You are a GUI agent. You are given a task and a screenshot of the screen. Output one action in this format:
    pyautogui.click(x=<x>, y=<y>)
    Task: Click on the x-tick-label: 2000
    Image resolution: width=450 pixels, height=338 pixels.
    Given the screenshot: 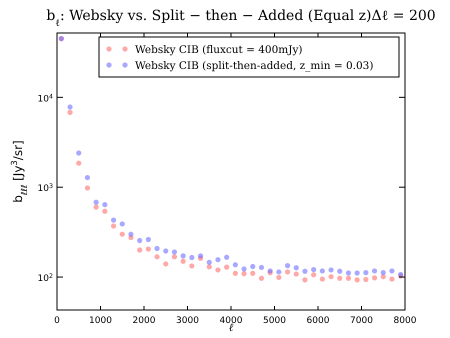 What is the action you would take?
    pyautogui.click(x=144, y=321)
    